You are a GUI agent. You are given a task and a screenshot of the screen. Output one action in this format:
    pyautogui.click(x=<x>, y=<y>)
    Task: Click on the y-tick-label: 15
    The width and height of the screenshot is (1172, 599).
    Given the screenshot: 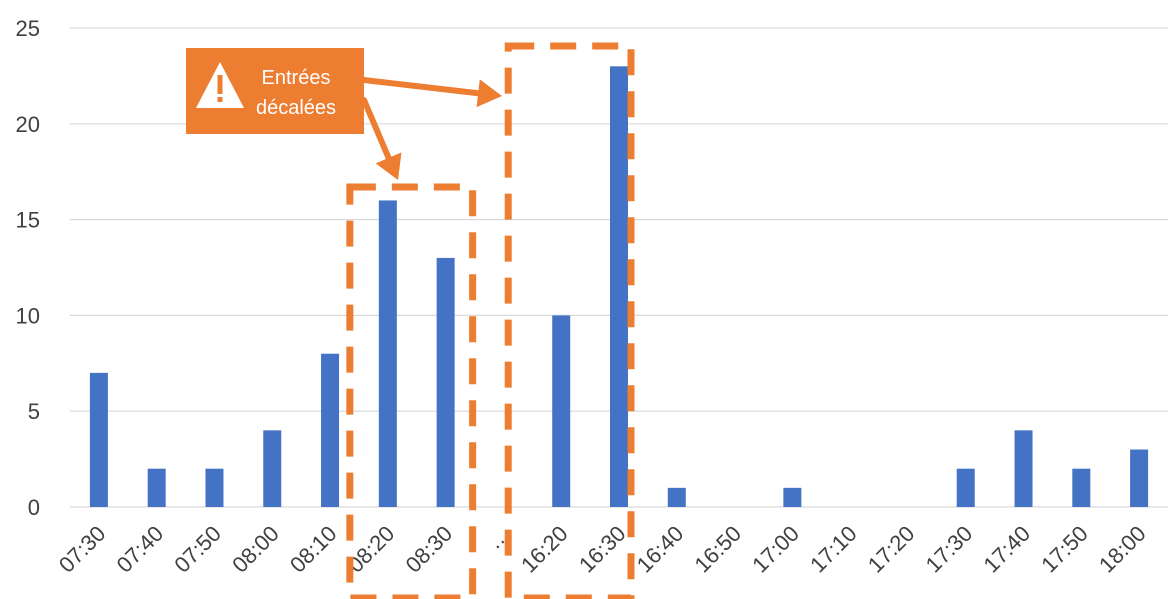 What is the action you would take?
    pyautogui.click(x=28, y=220)
    